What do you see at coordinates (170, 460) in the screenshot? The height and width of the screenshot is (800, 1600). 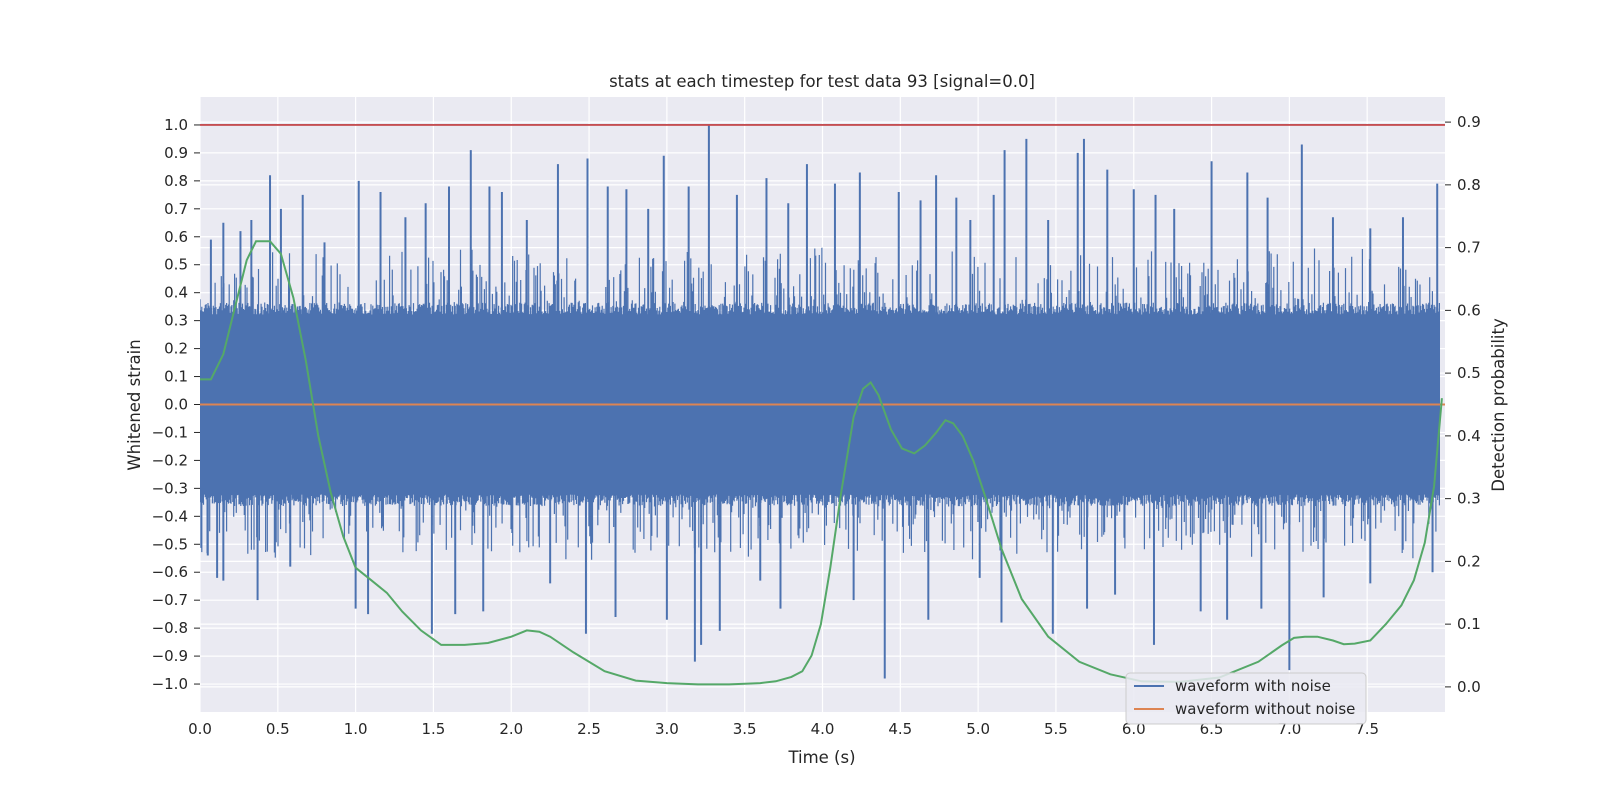 I see `y-tick-label: −0.2` at bounding box center [170, 460].